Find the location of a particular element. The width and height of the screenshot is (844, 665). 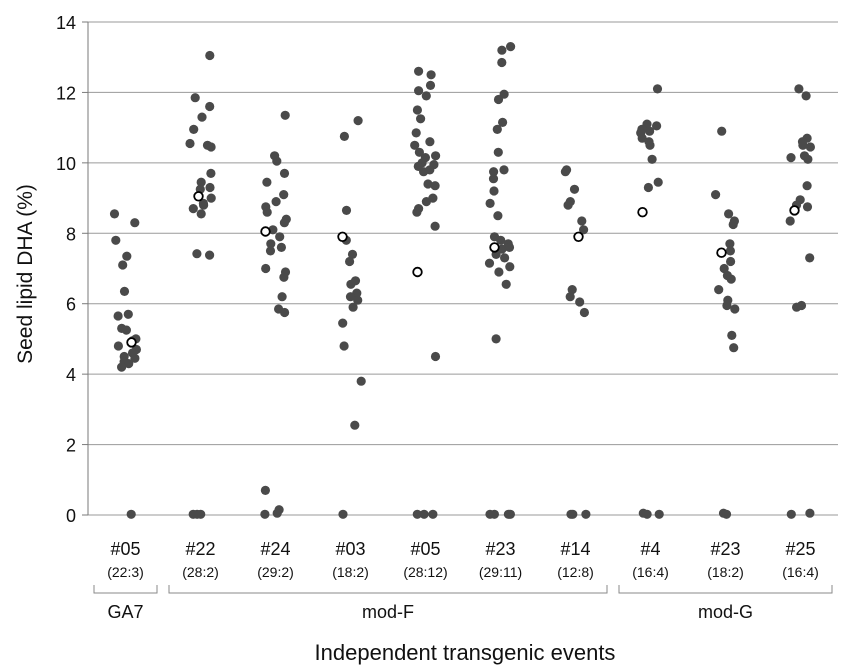

y-tick-label: 12 is located at coordinates (66, 93).